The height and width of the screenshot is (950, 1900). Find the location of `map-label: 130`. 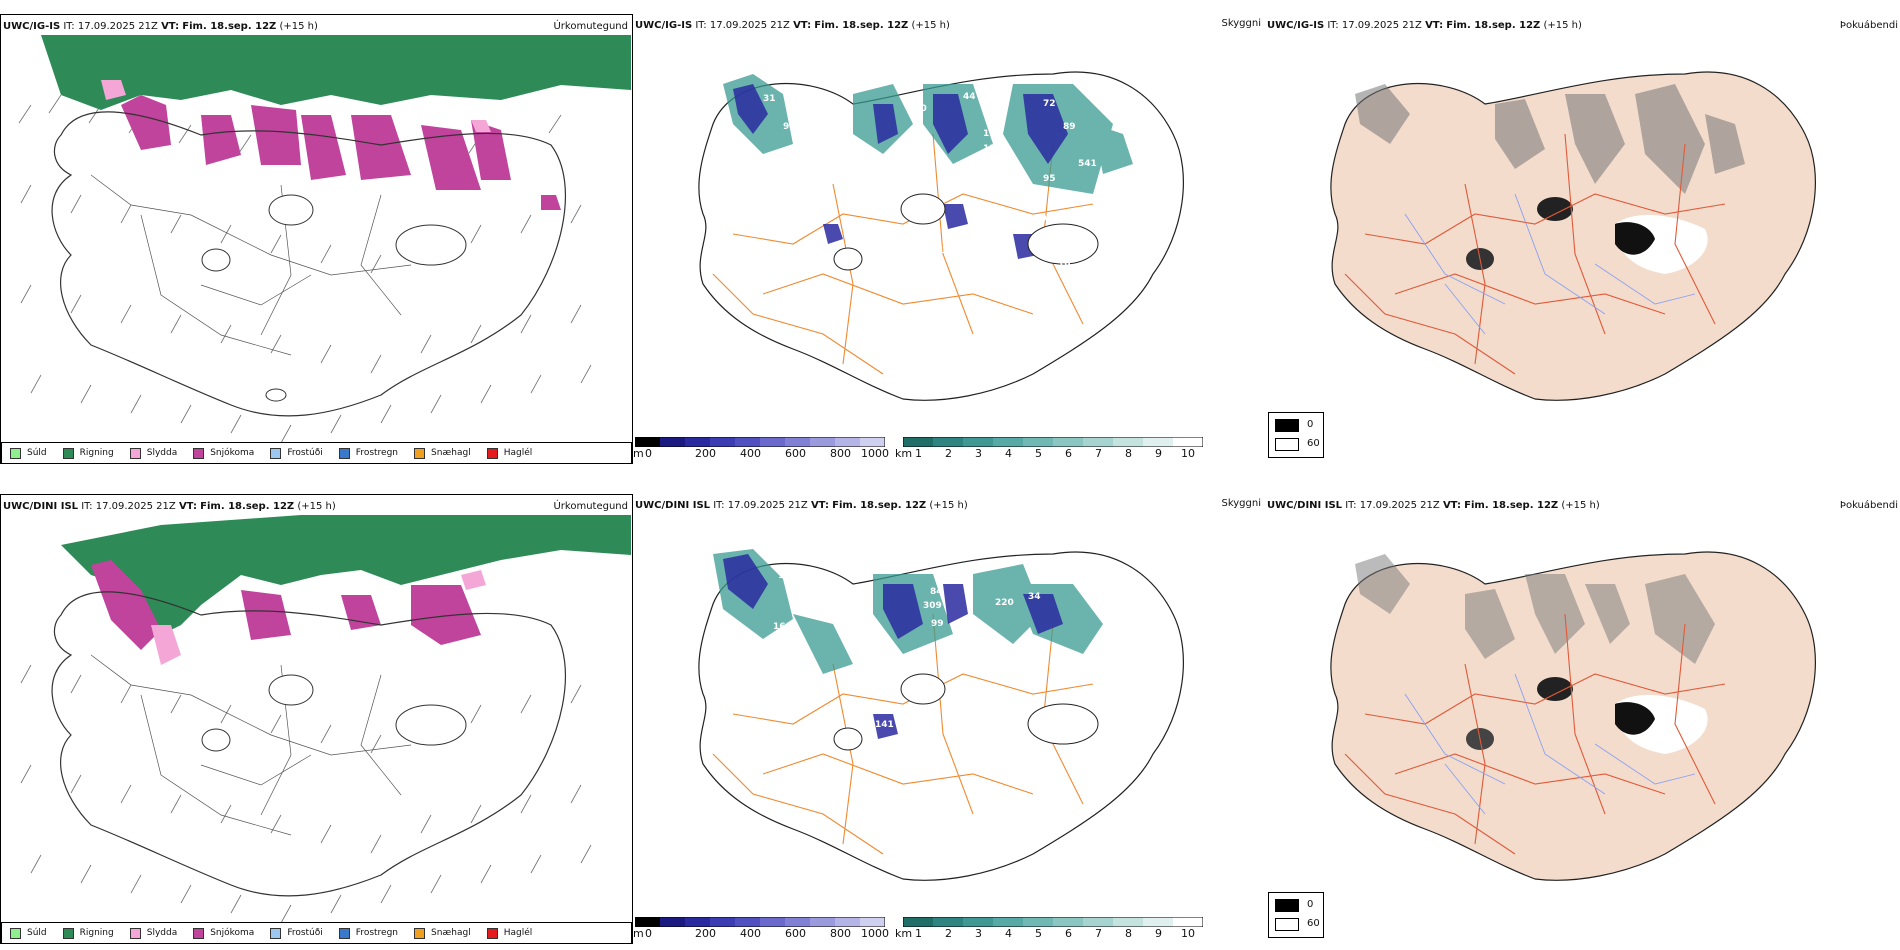

map-label: 130 is located at coordinates (917, 109).